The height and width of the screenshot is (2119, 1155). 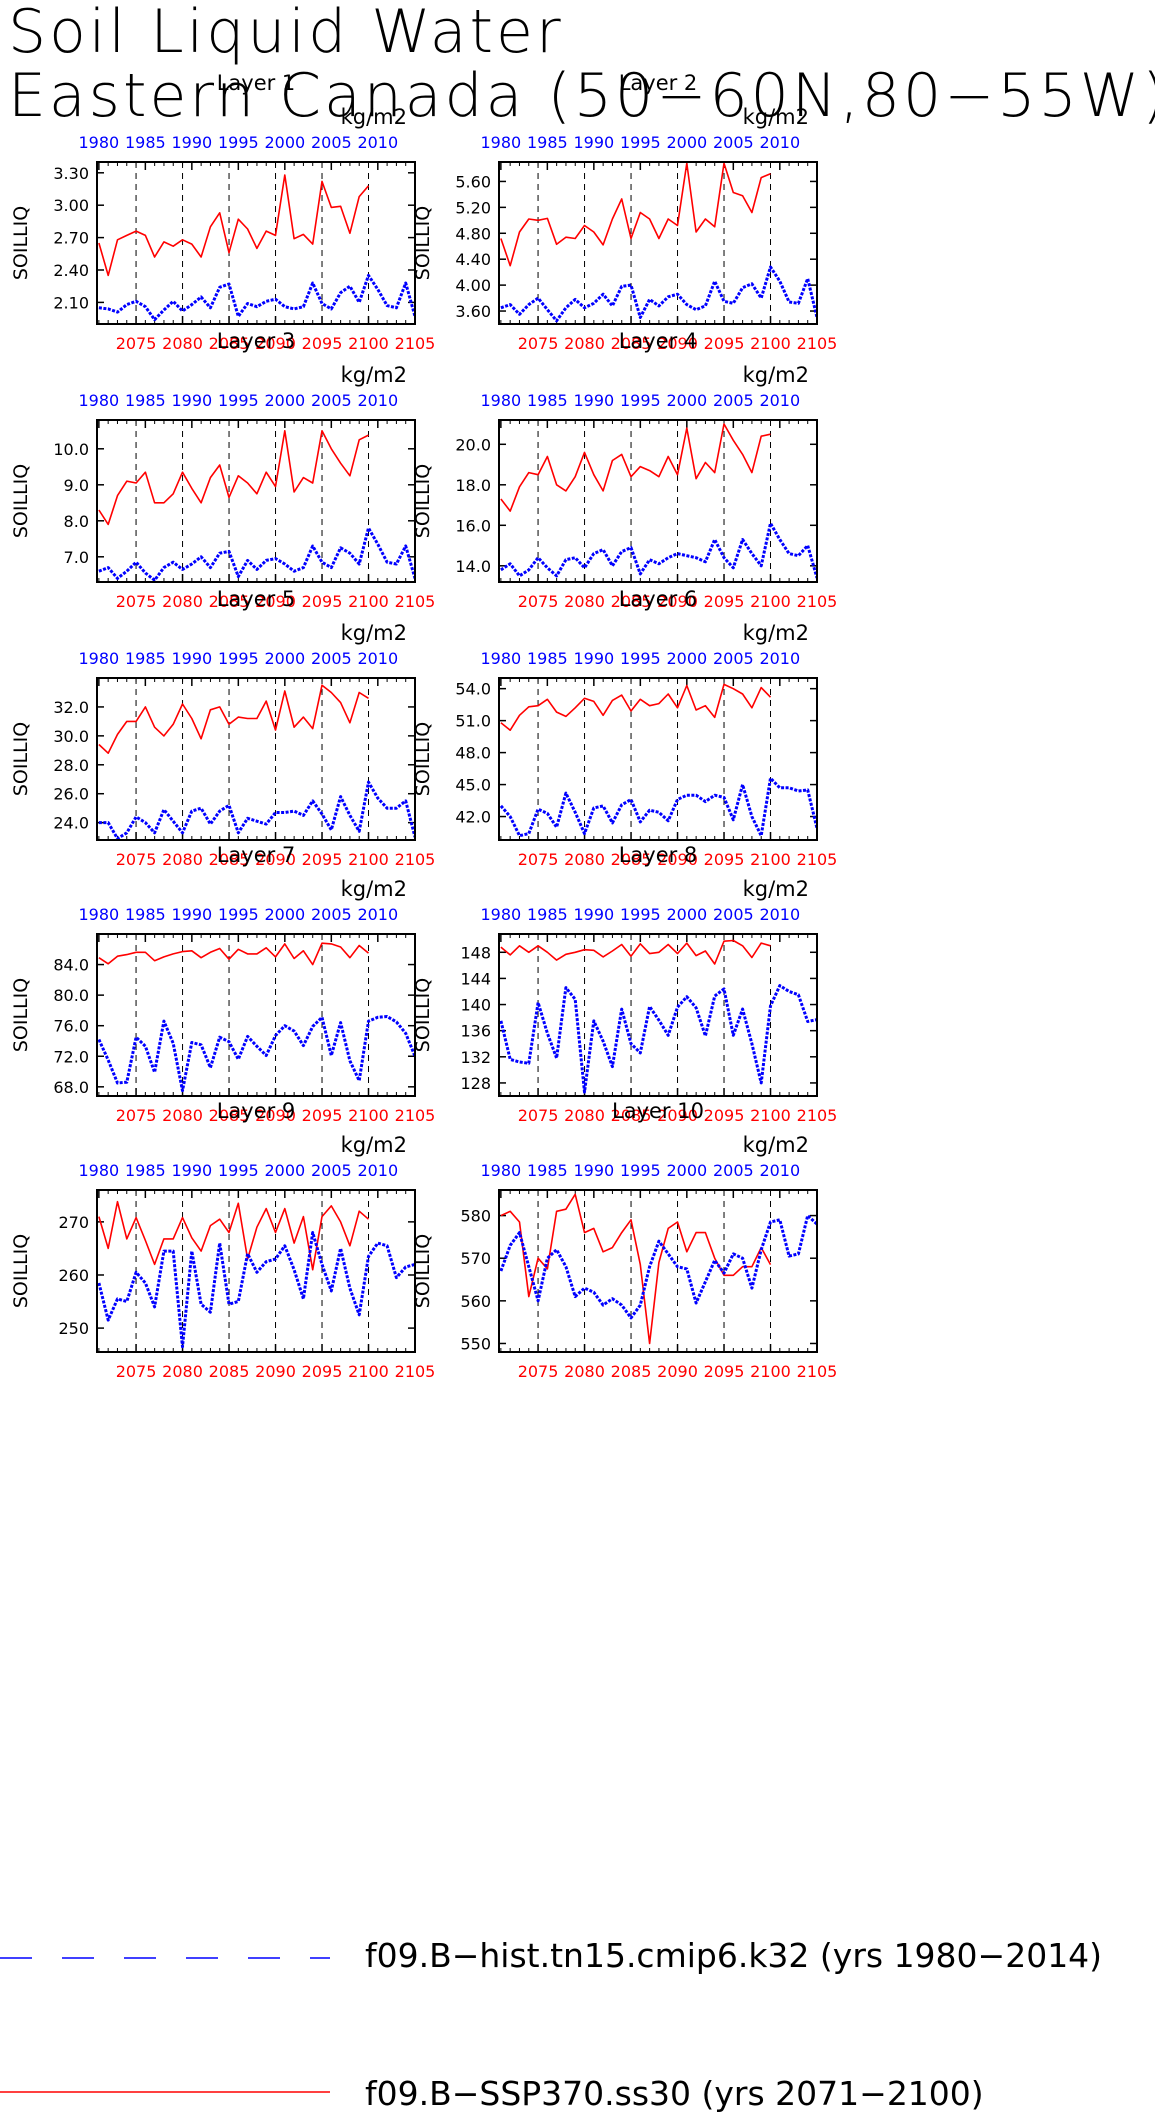 I want to click on y-tick-label: 28.0, so click(x=71, y=765).